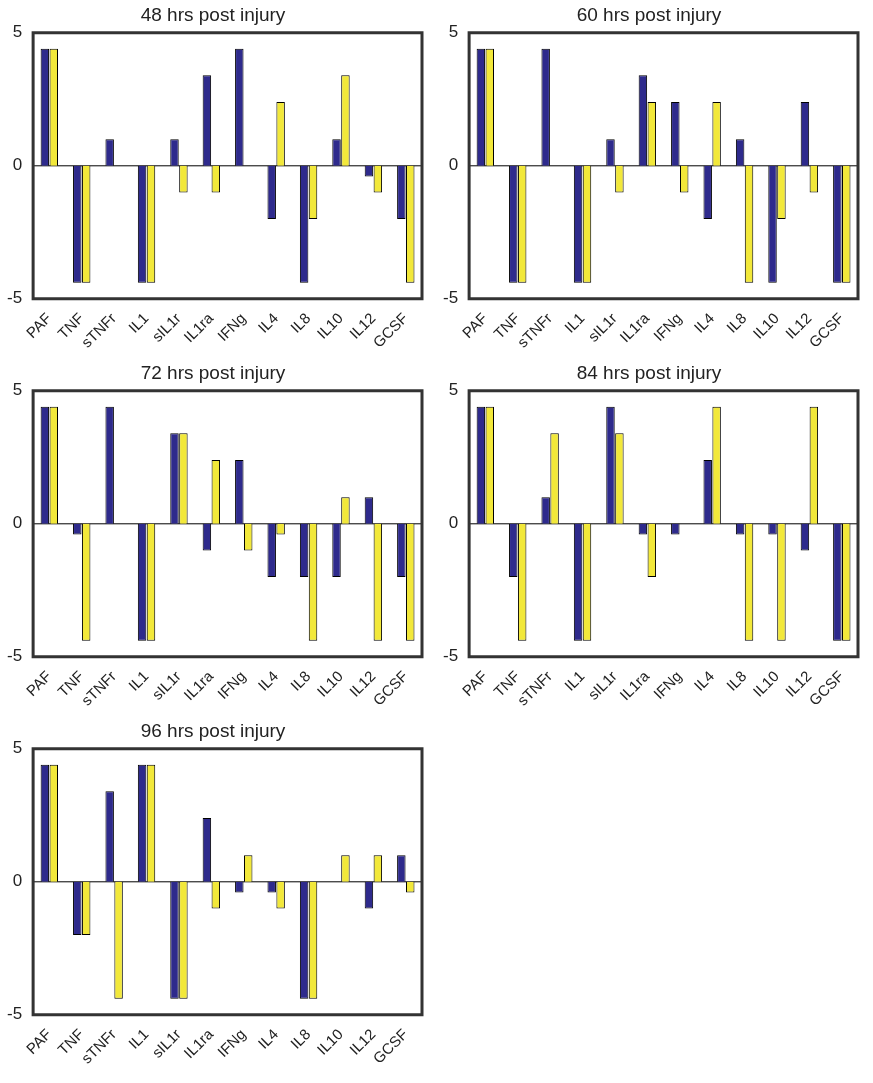 Image resolution: width=873 pixels, height=1083 pixels. I want to click on chart-title: 84 hrs post injury, so click(649, 372).